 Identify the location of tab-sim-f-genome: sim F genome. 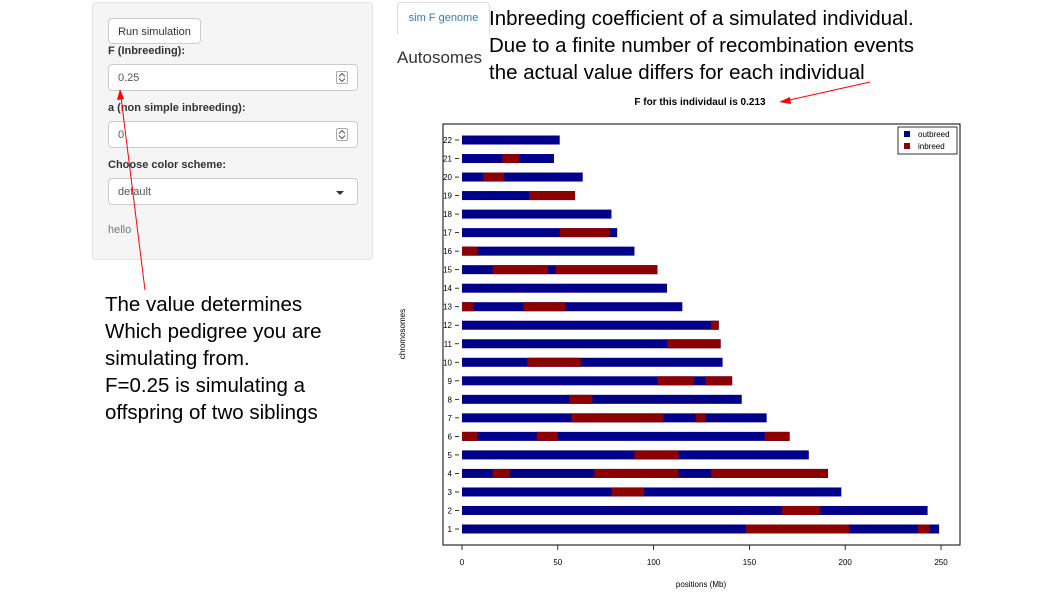
(443, 18).